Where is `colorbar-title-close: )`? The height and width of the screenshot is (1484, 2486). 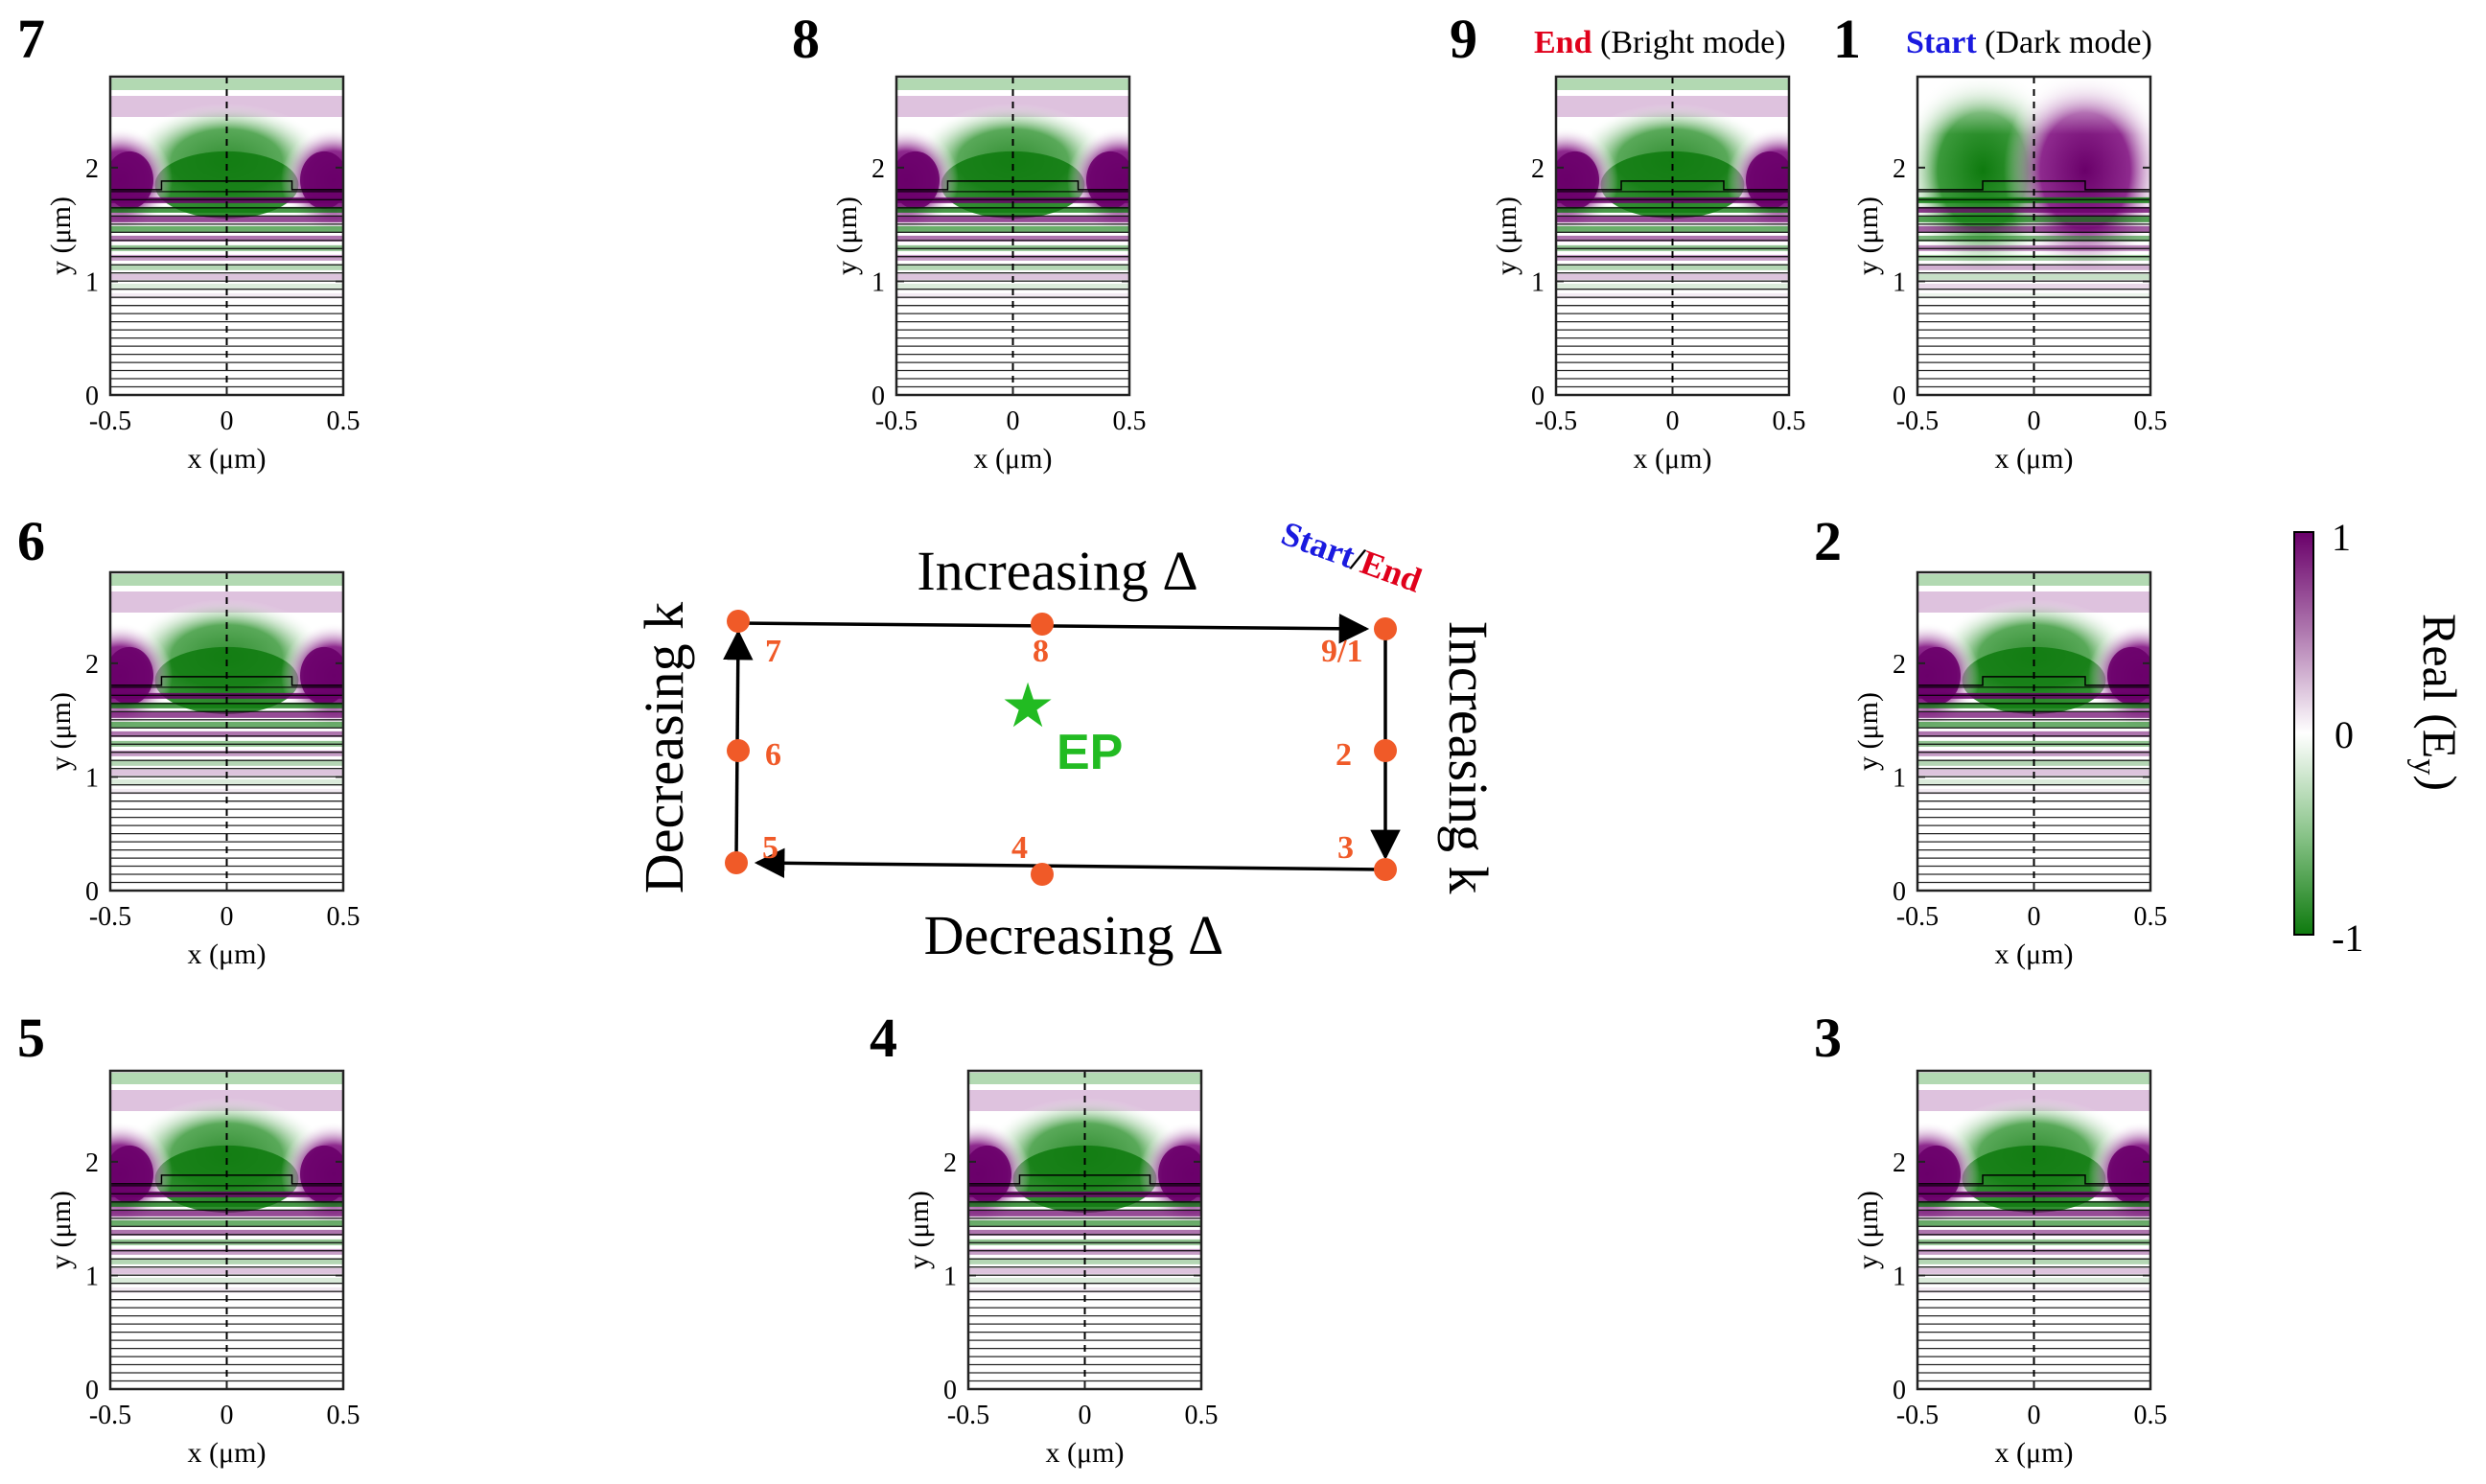
colorbar-title-close: ) is located at coordinates (2440, 783).